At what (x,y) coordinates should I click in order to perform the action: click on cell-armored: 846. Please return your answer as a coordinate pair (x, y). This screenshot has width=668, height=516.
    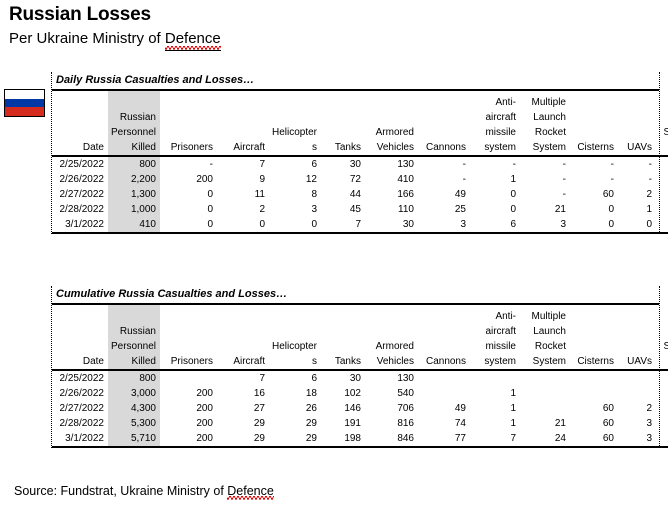
    Looking at the image, I should click on (391, 439).